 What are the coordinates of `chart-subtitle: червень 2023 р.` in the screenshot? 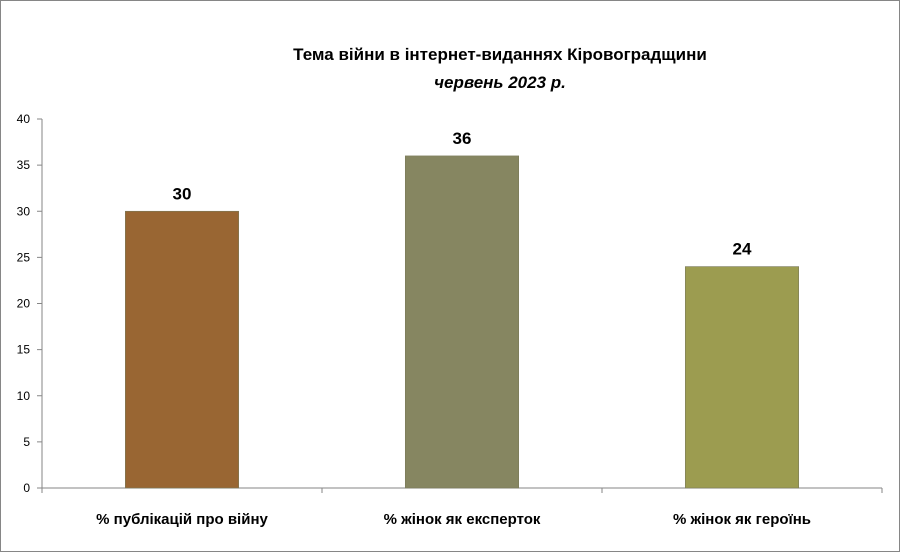 It's located at (500, 82).